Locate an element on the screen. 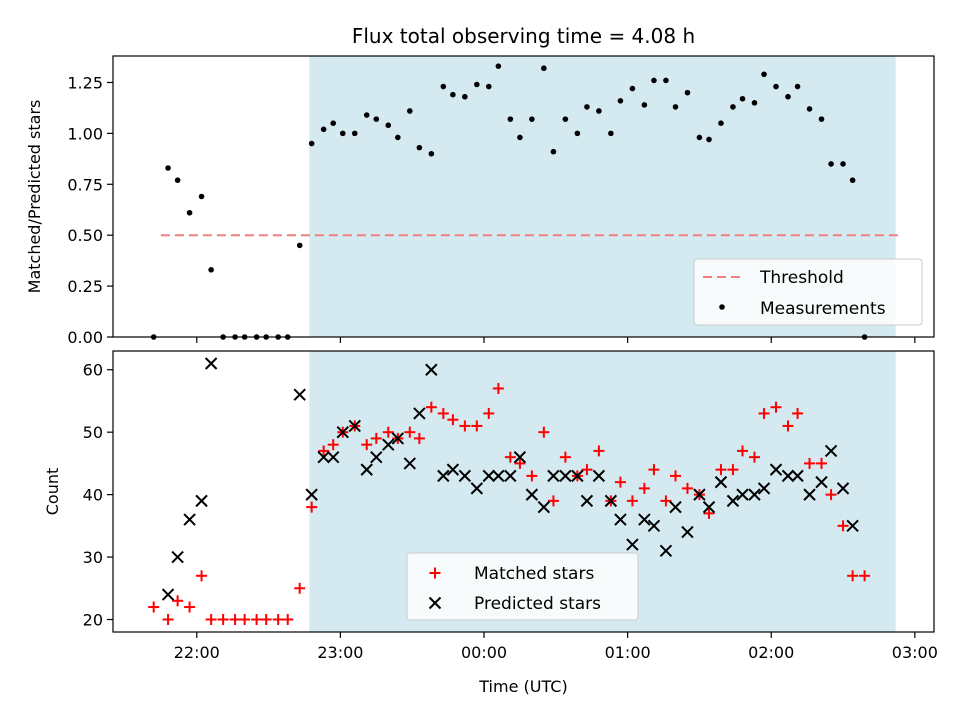  x-tick-label: 22:00 is located at coordinates (197, 652).